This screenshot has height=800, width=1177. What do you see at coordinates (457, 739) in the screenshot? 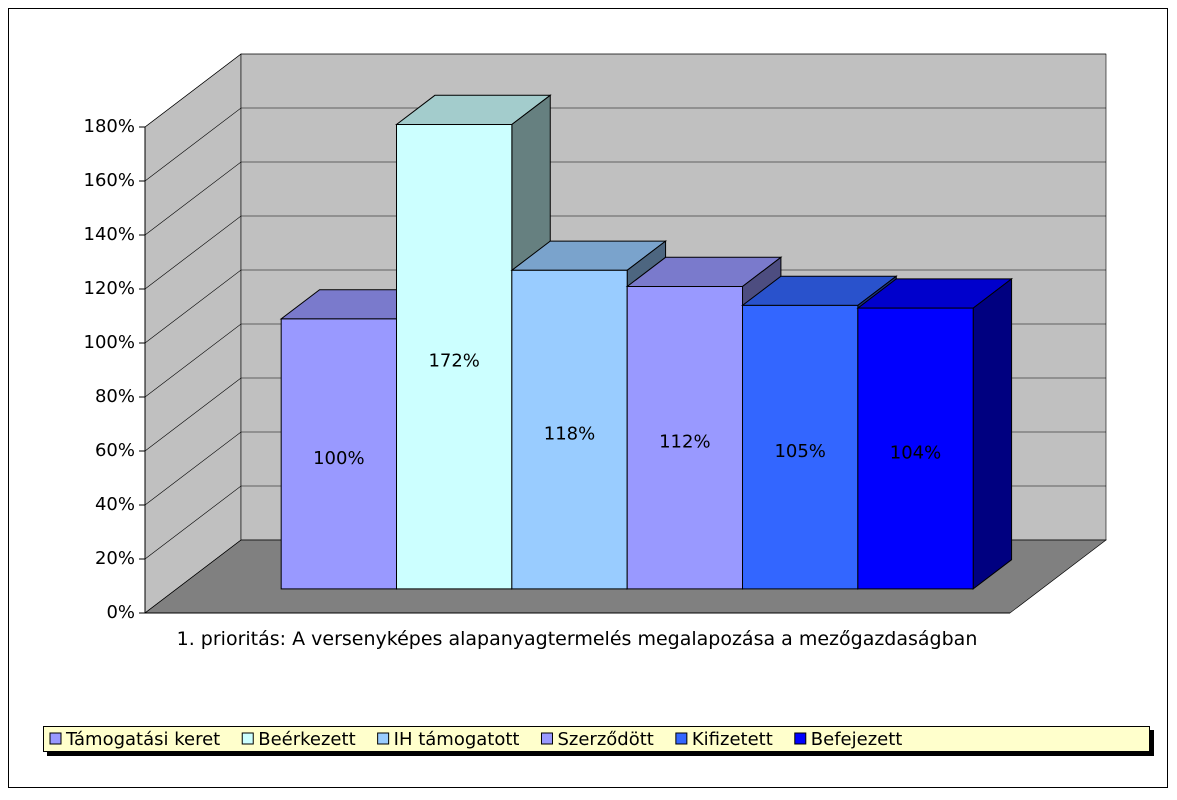
I see `legend-label: IH támogatott` at bounding box center [457, 739].